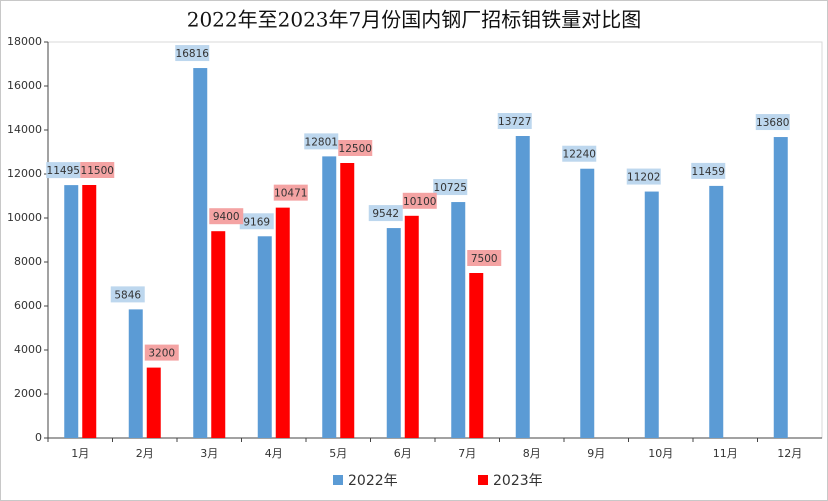 This screenshot has width=828, height=501. I want to click on value-label: 12801, so click(321, 142).